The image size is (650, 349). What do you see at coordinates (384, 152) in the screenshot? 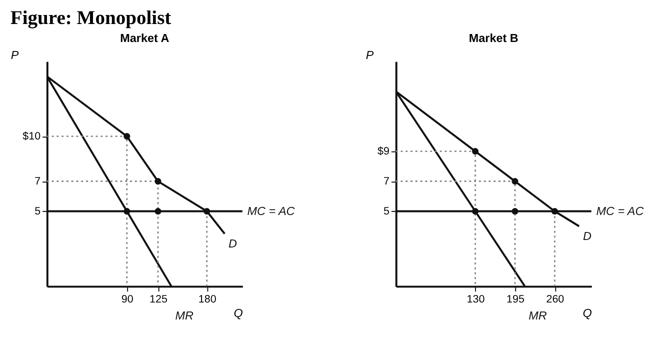
I see `y-tick-label: $9` at bounding box center [384, 152].